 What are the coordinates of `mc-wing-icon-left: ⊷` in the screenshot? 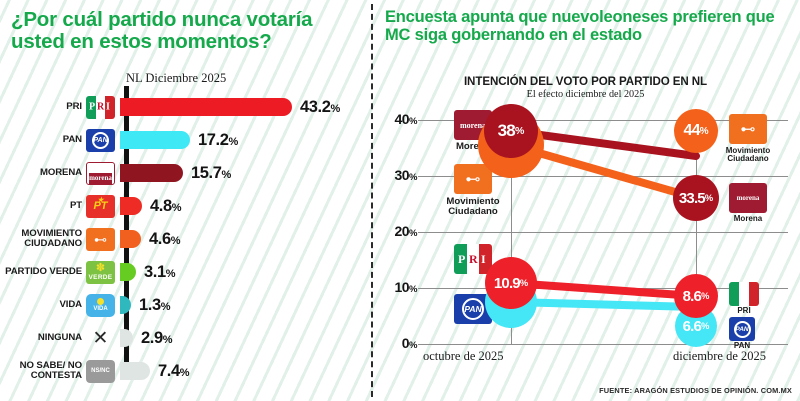 It's located at (473, 179).